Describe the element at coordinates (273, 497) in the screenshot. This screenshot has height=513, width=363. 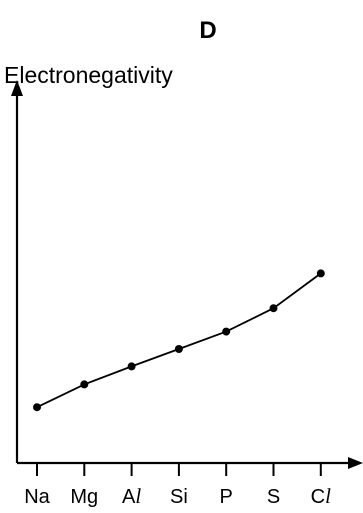
I see `x-tick-label: S` at that location.